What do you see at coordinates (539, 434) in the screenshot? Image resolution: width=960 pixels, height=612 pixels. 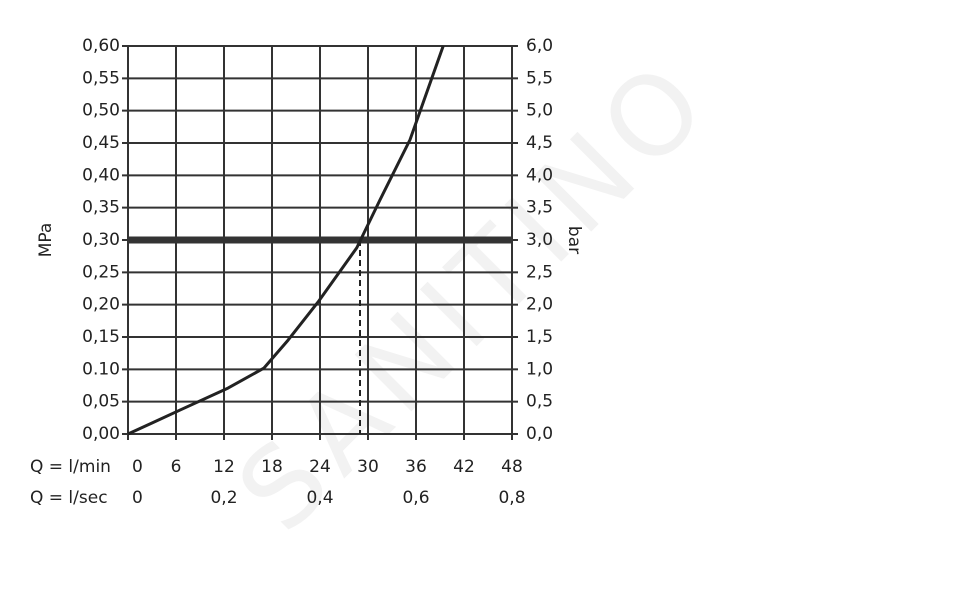 I see `y2-tick-label: 0,0` at bounding box center [539, 434].